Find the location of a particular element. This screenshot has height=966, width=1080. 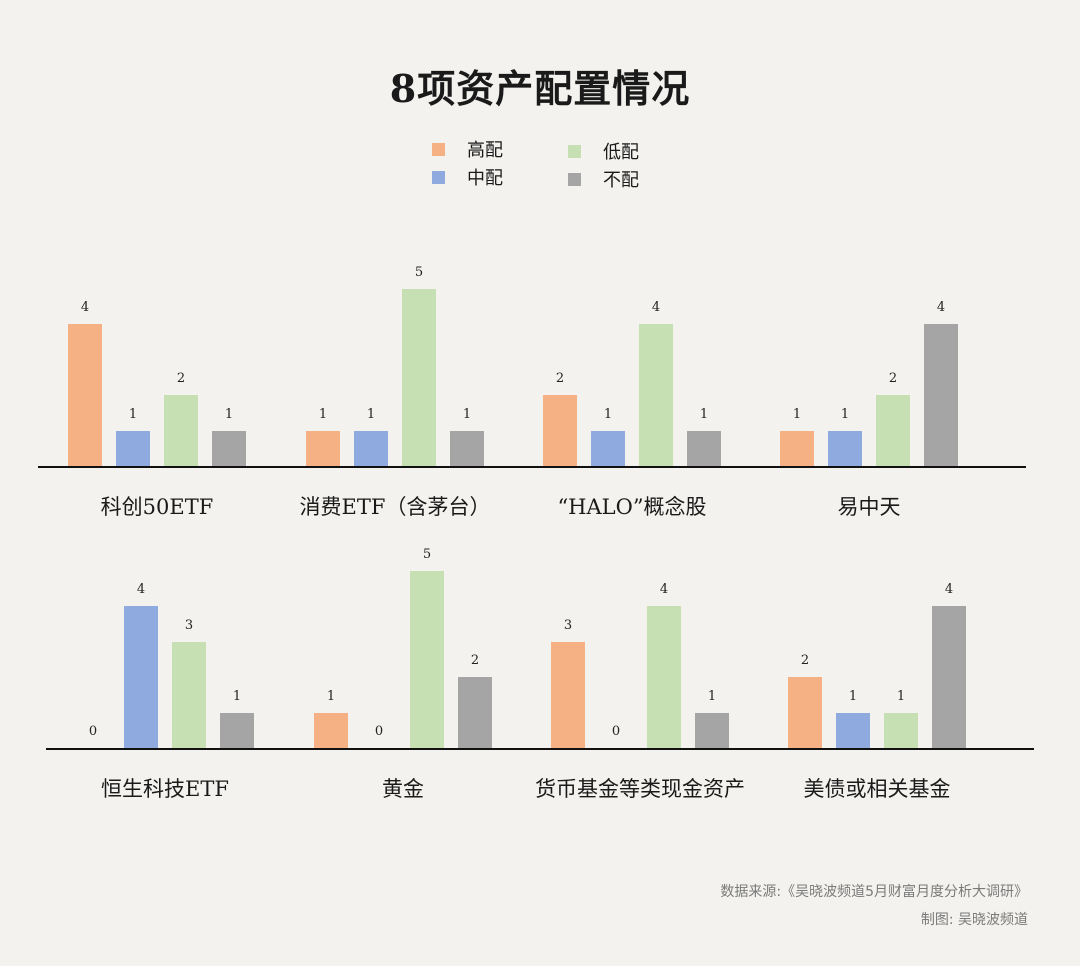

value-label-high-7: 2 is located at coordinates (805, 660).